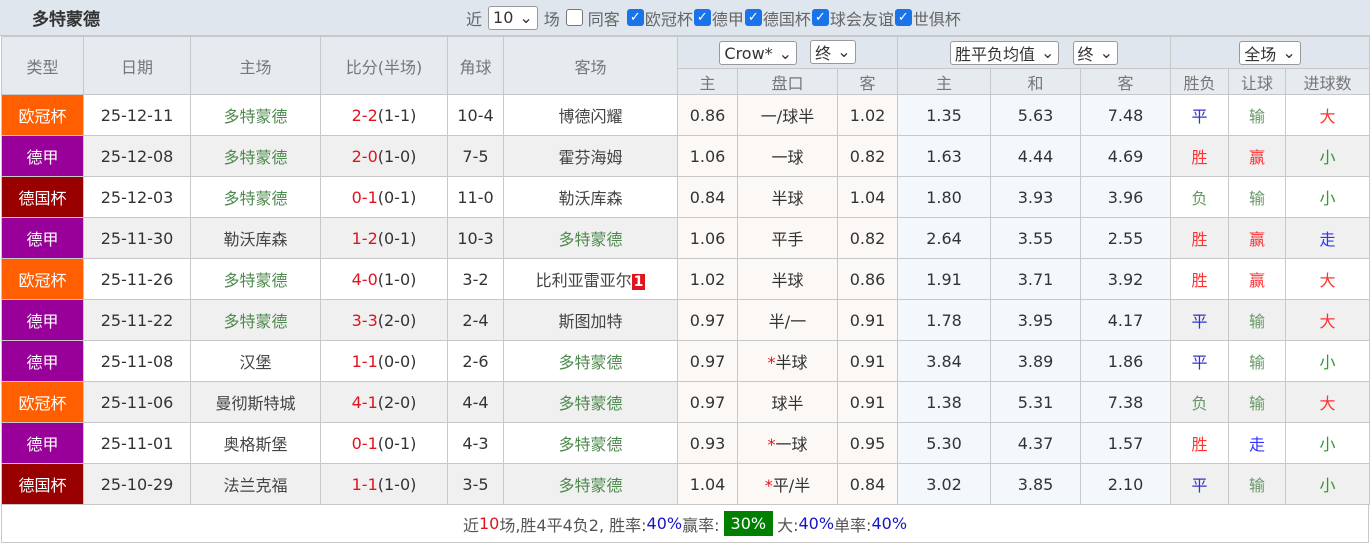 The image size is (1370, 543). I want to click on same-venue-checkbox, so click(574, 17).